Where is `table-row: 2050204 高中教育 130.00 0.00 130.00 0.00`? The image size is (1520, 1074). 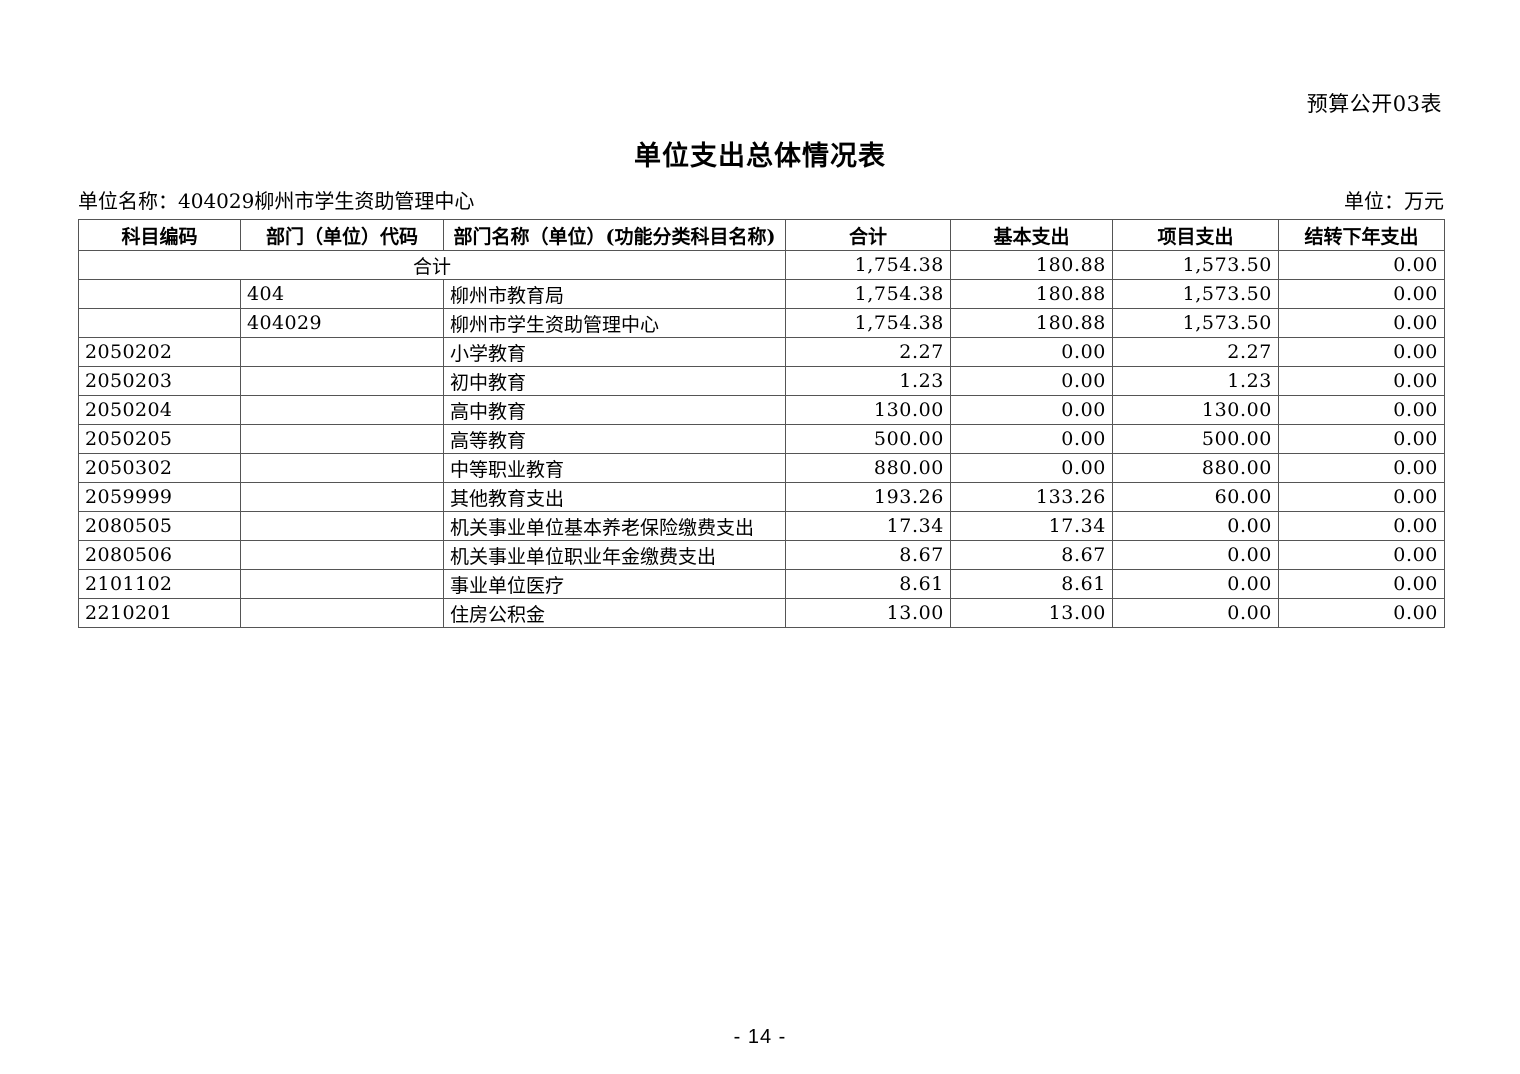
table-row: 2050204 高中教育 130.00 0.00 130.00 0.00 is located at coordinates (761, 410).